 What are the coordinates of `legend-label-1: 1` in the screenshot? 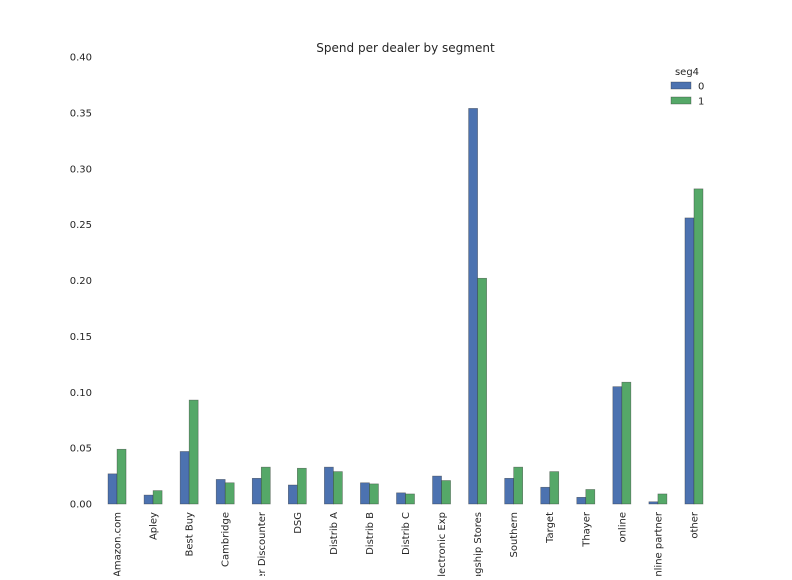 It's located at (701, 102).